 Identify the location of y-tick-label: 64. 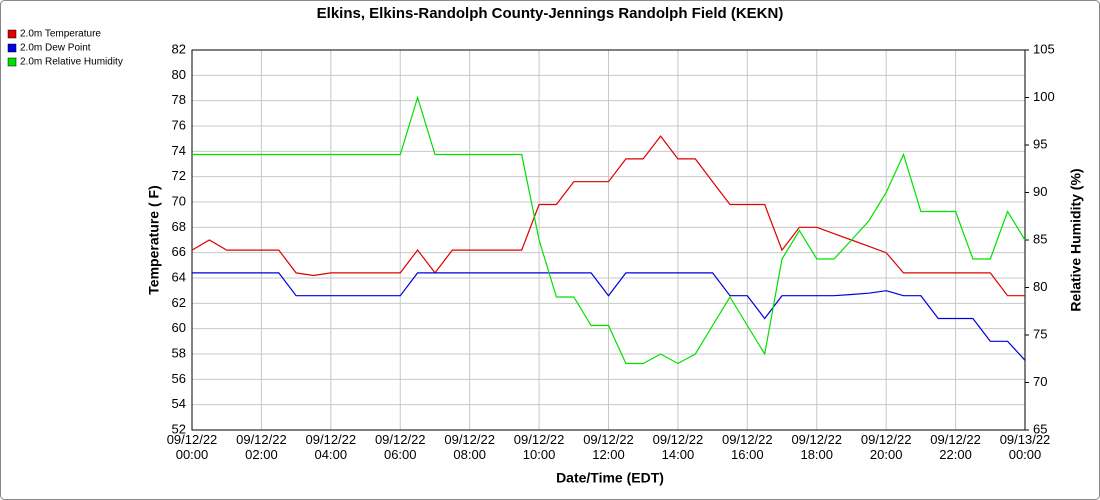
(179, 276).